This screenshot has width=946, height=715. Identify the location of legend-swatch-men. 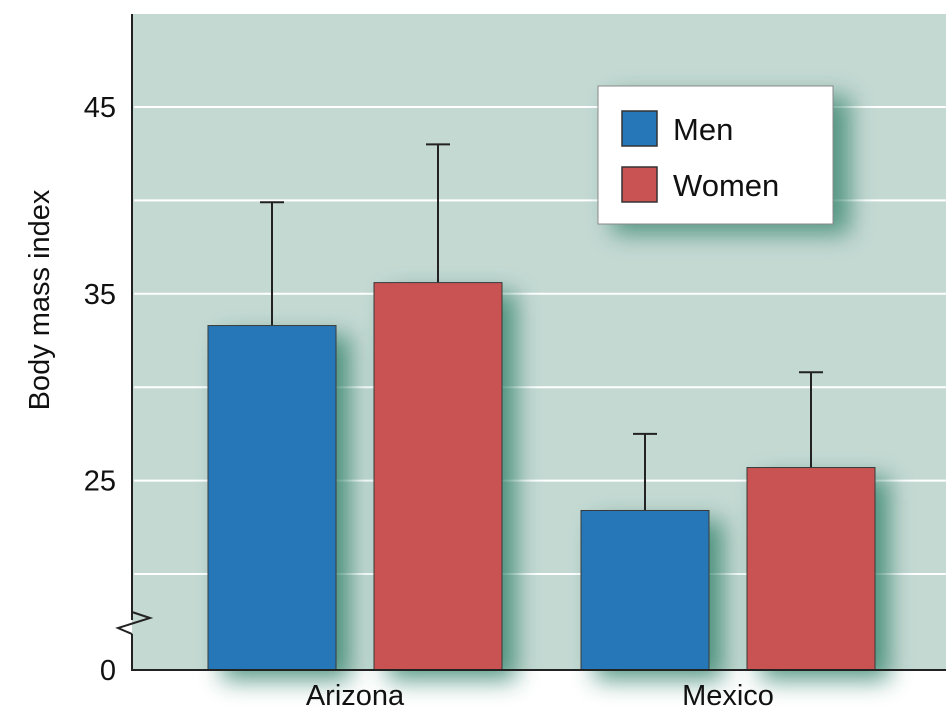
(639, 128).